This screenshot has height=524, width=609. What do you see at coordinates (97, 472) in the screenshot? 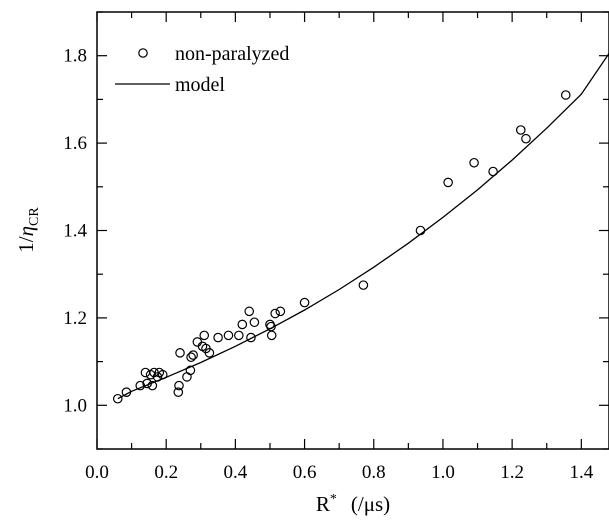
I see `x-tick-label: 0.0` at bounding box center [97, 472].